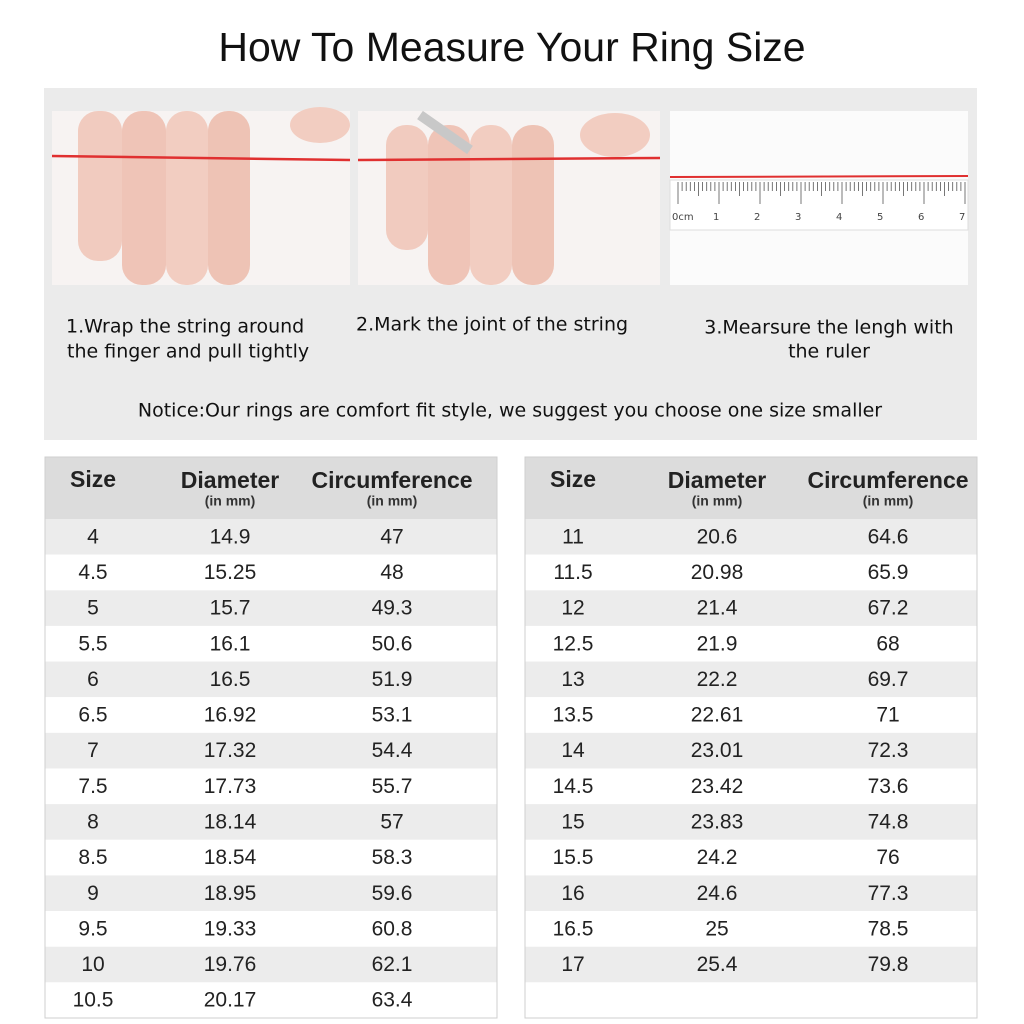 This screenshot has width=1024, height=1024. Describe the element at coordinates (573, 715) in the screenshot. I see `table-cell: 13.5` at that location.